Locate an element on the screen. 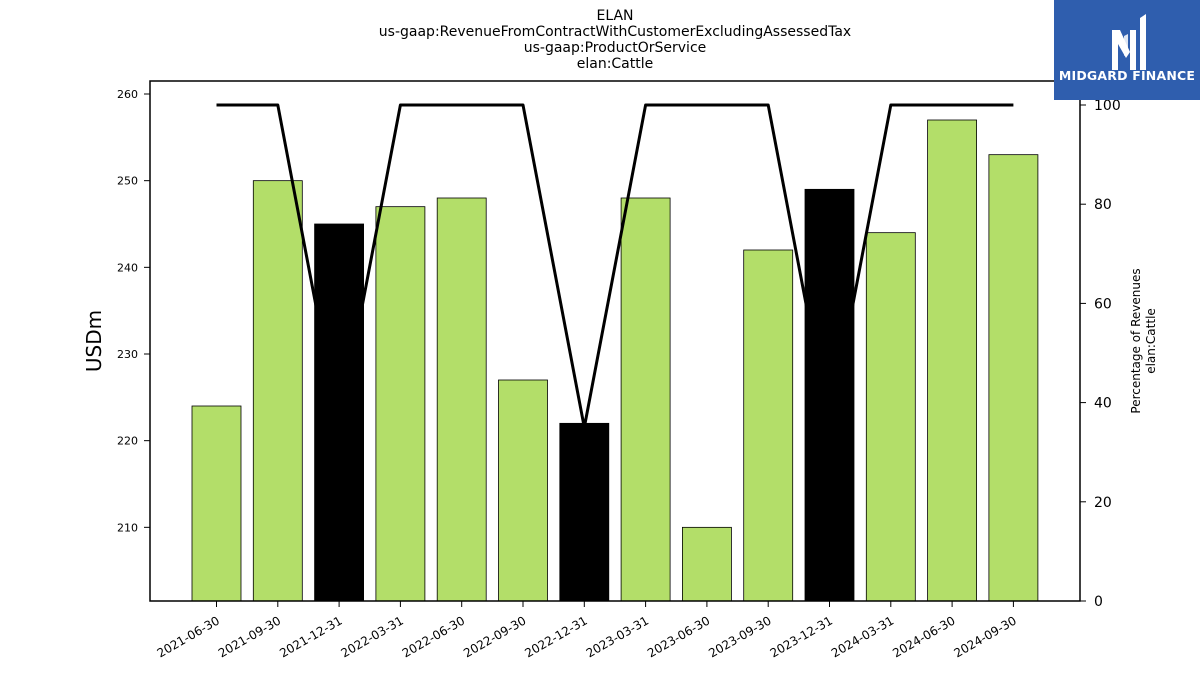 This screenshot has height=675, width=1200. y-tick-label: 240 is located at coordinates (127, 267).